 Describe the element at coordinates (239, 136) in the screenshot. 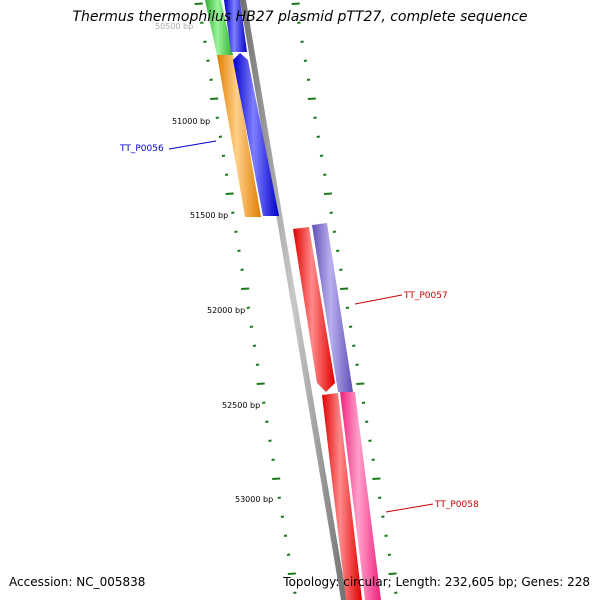

I see `gene-block-orange` at that location.